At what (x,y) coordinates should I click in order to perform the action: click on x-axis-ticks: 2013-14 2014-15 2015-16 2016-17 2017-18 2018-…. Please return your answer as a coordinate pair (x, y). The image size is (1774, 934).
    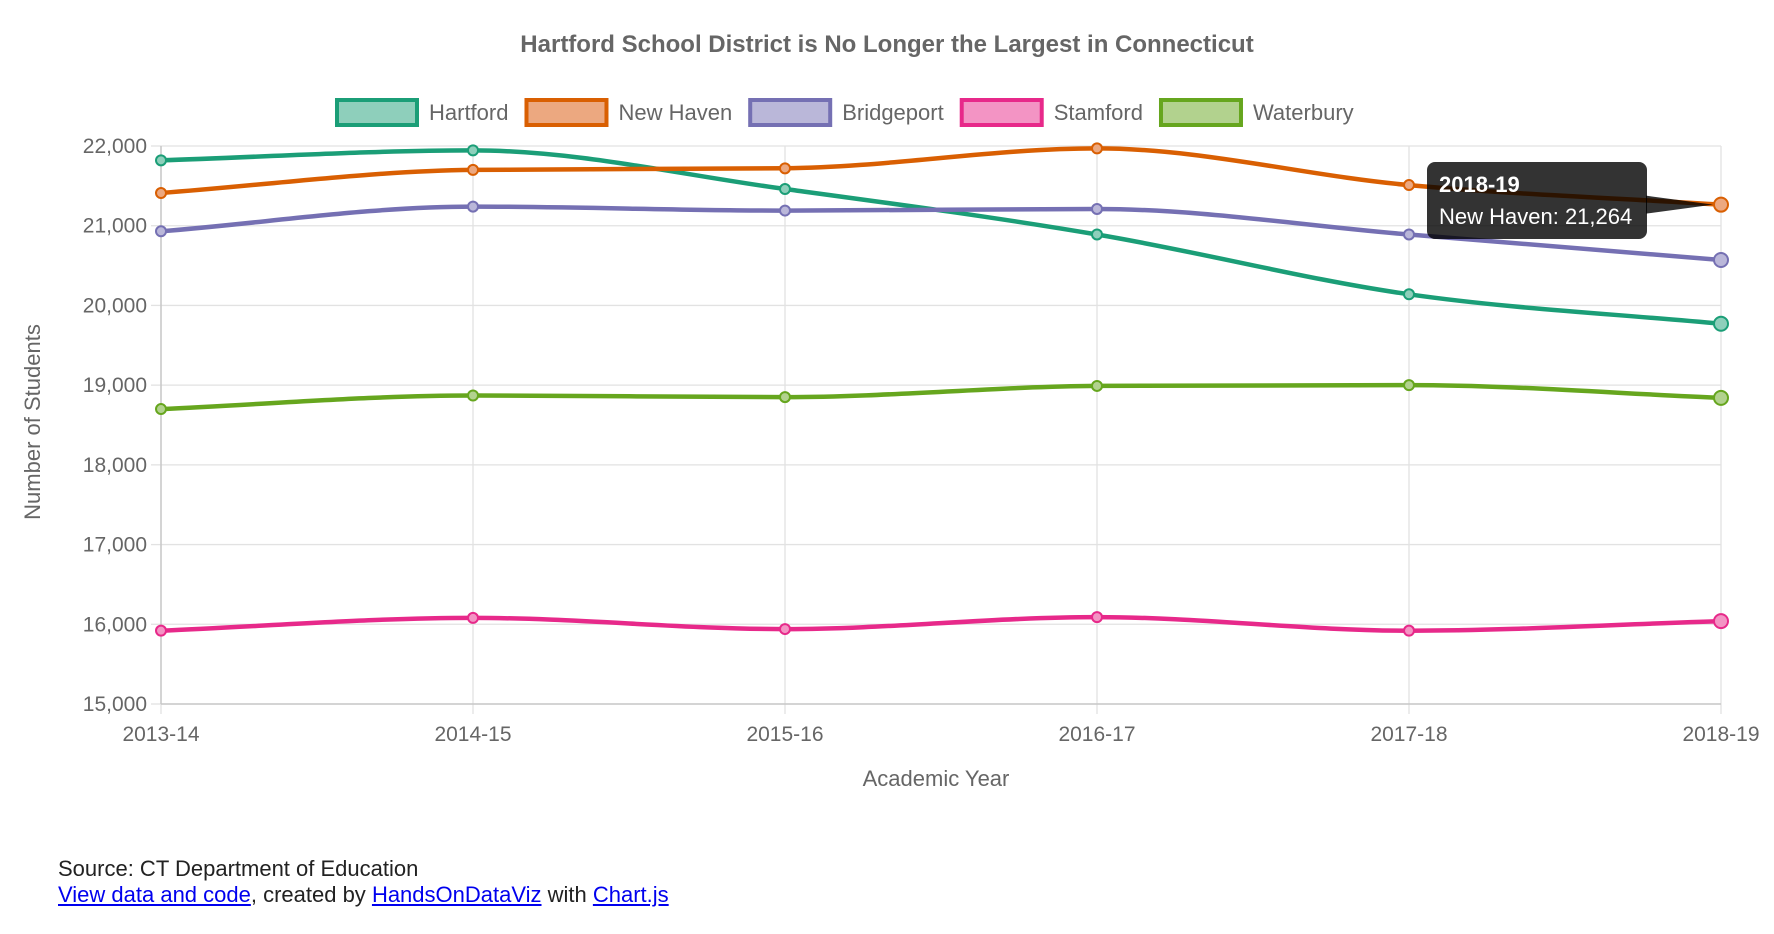
    Looking at the image, I should click on (940, 734).